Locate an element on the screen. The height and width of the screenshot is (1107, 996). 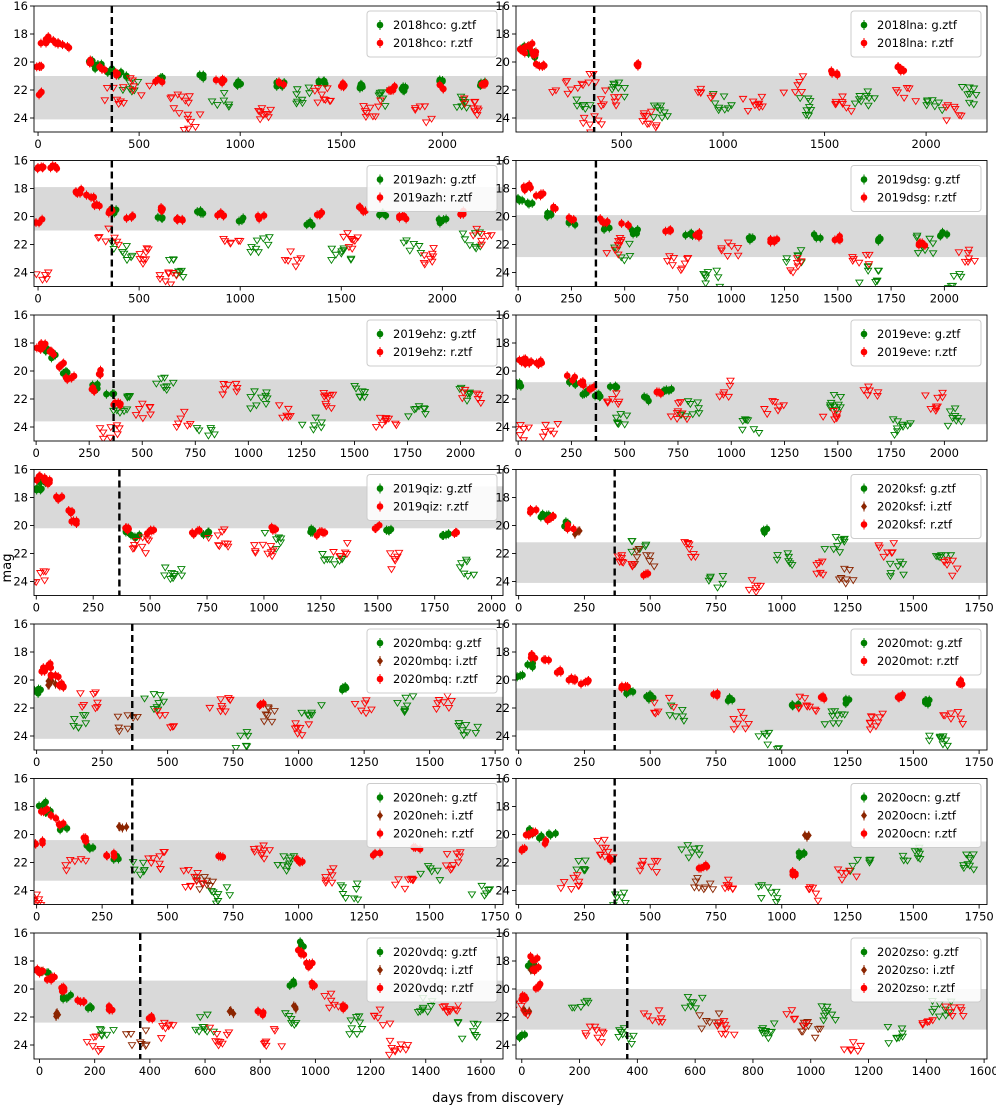
x-tick-label: 500 is located at coordinates (650, 917).